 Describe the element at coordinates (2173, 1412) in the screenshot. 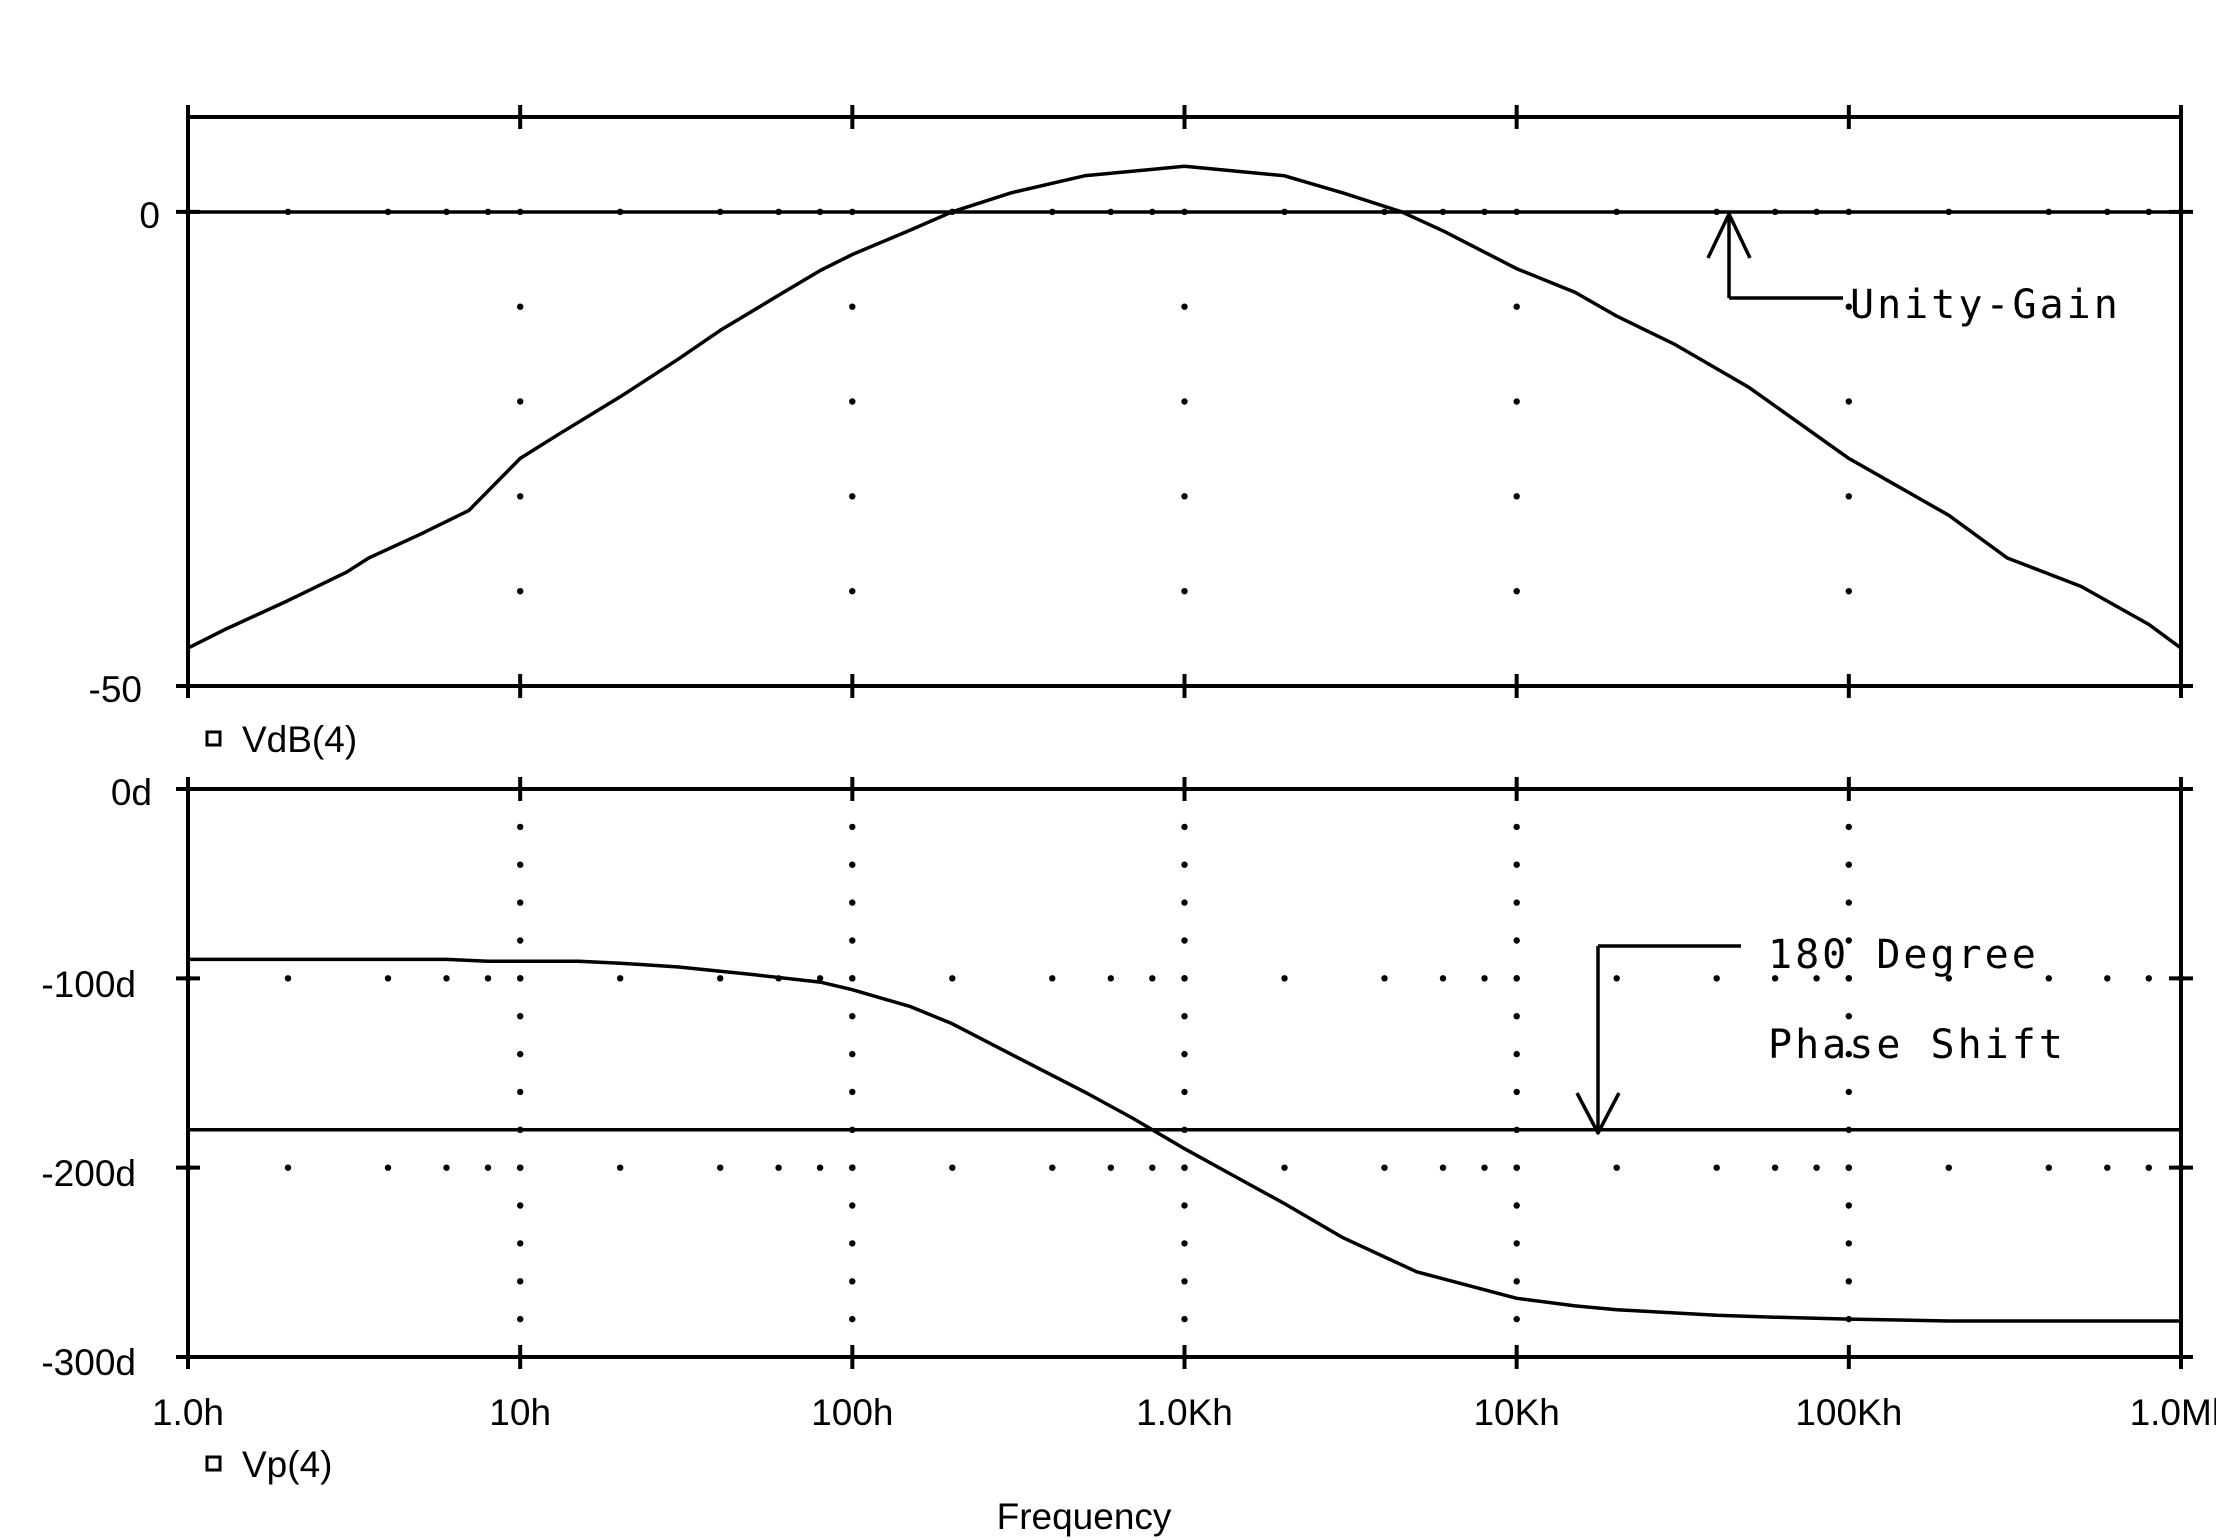

I see `x-tick-label: 1.0Mh` at that location.